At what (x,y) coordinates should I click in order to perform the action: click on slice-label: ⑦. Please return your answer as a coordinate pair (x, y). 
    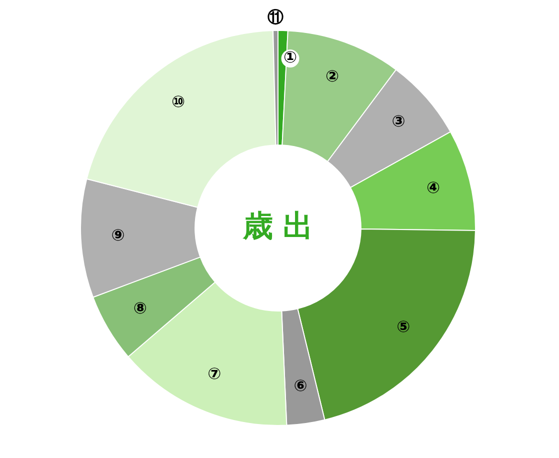
    Looking at the image, I should click on (215, 374).